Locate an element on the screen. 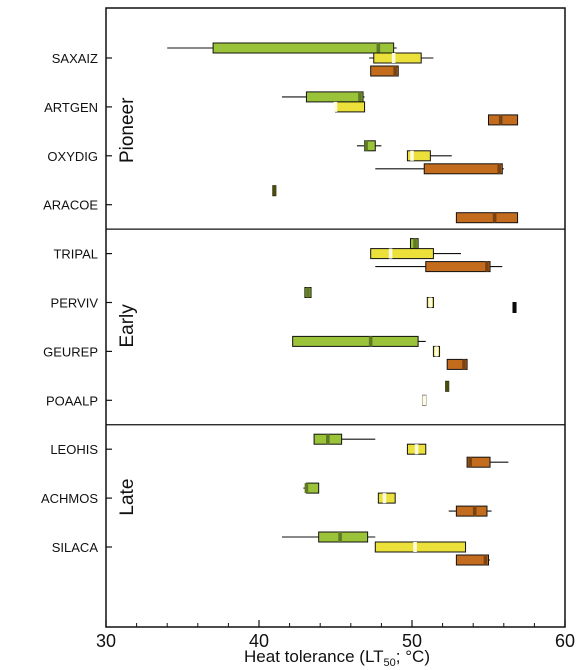 The height and width of the screenshot is (670, 583). box-saxaiz-yellow is located at coordinates (401, 58).